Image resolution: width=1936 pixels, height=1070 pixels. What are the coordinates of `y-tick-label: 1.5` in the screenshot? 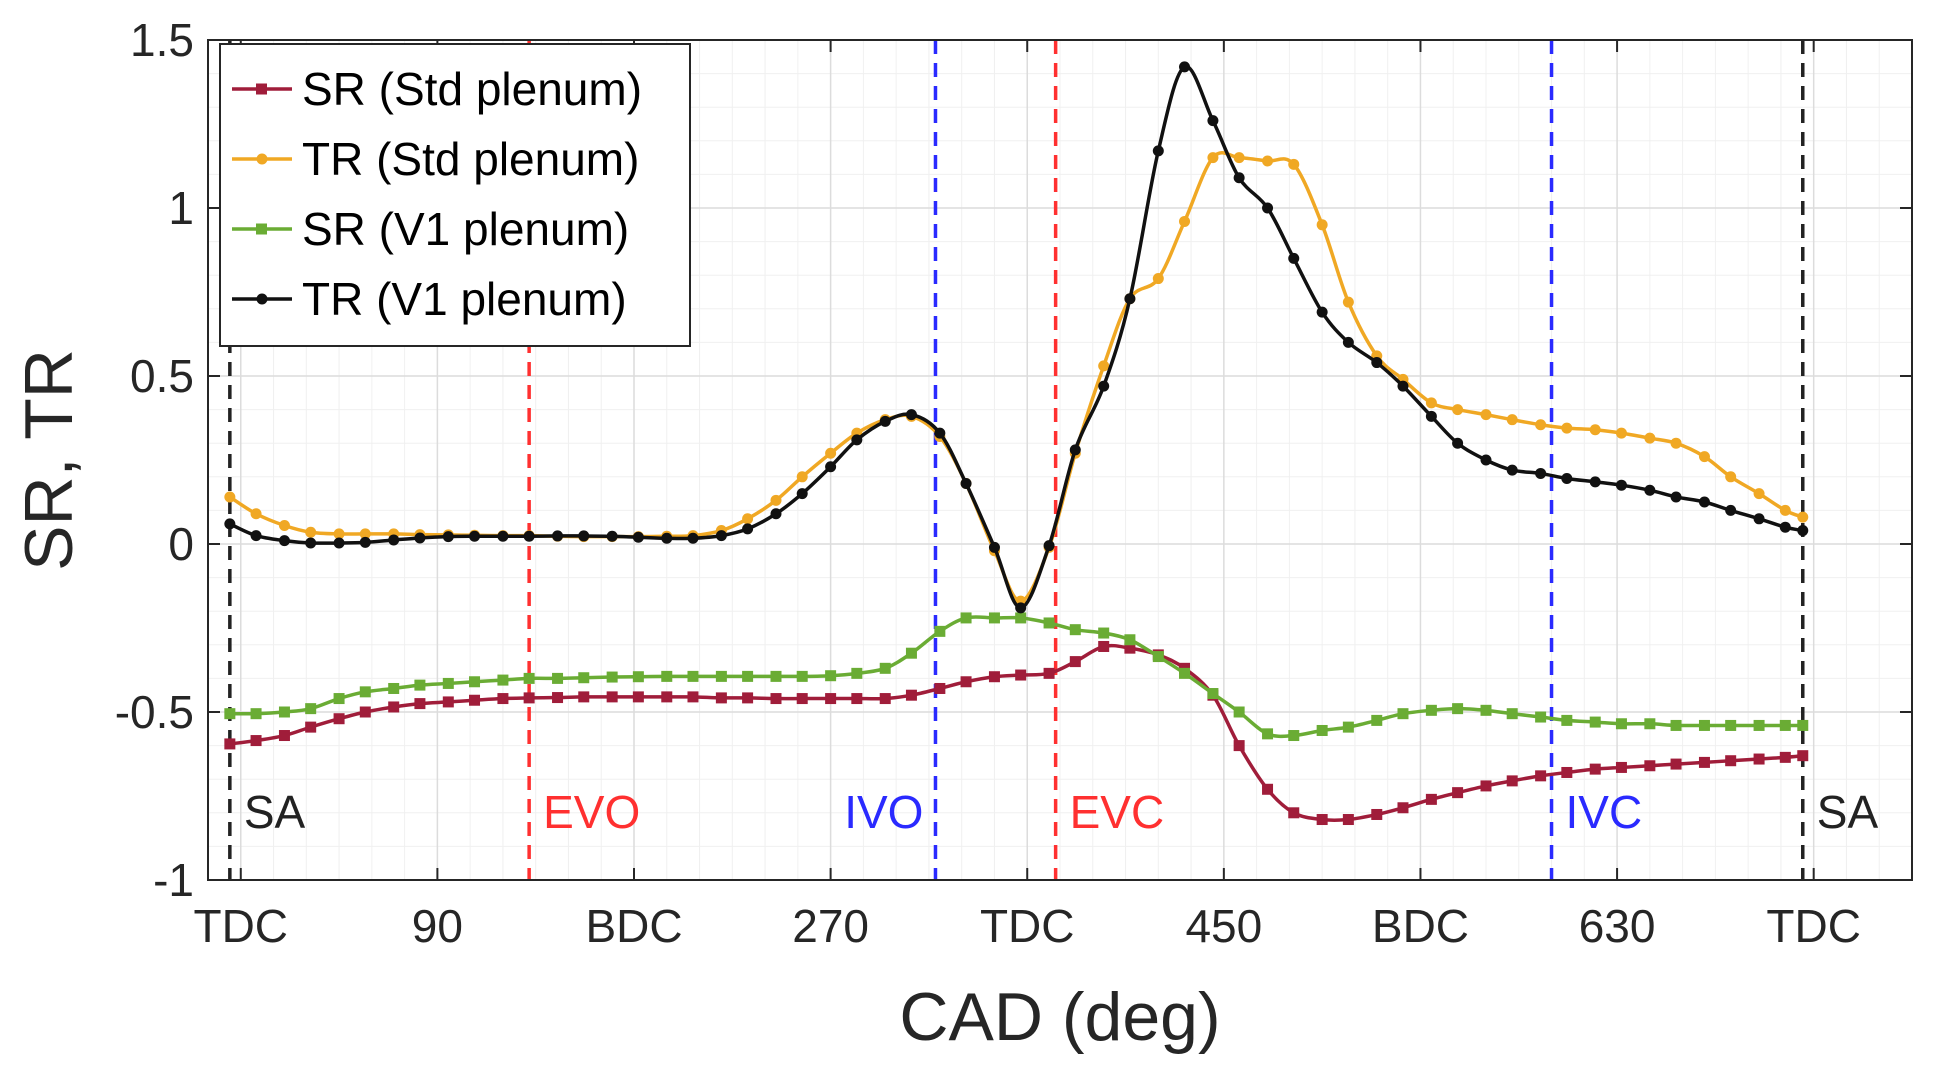 It's located at (162, 40).